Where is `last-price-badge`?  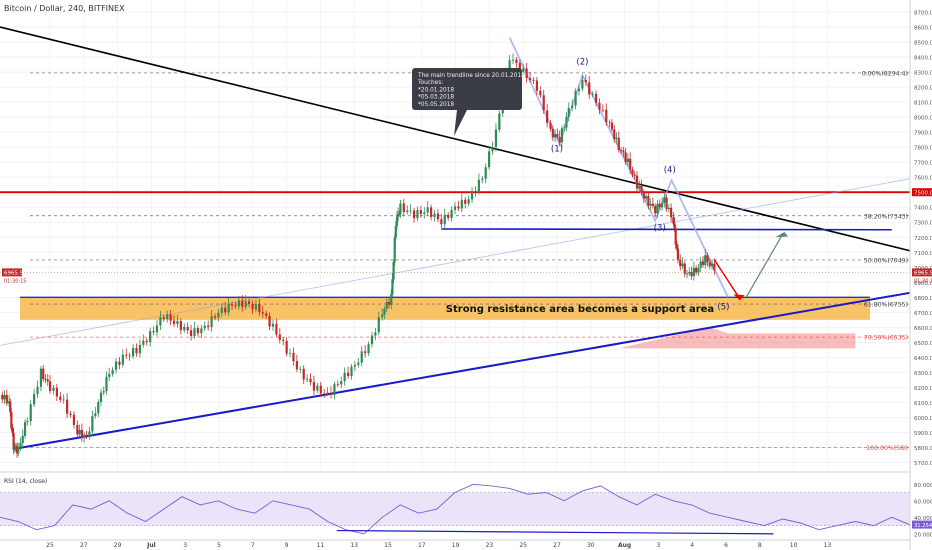 last-price-badge is located at coordinates (922, 272).